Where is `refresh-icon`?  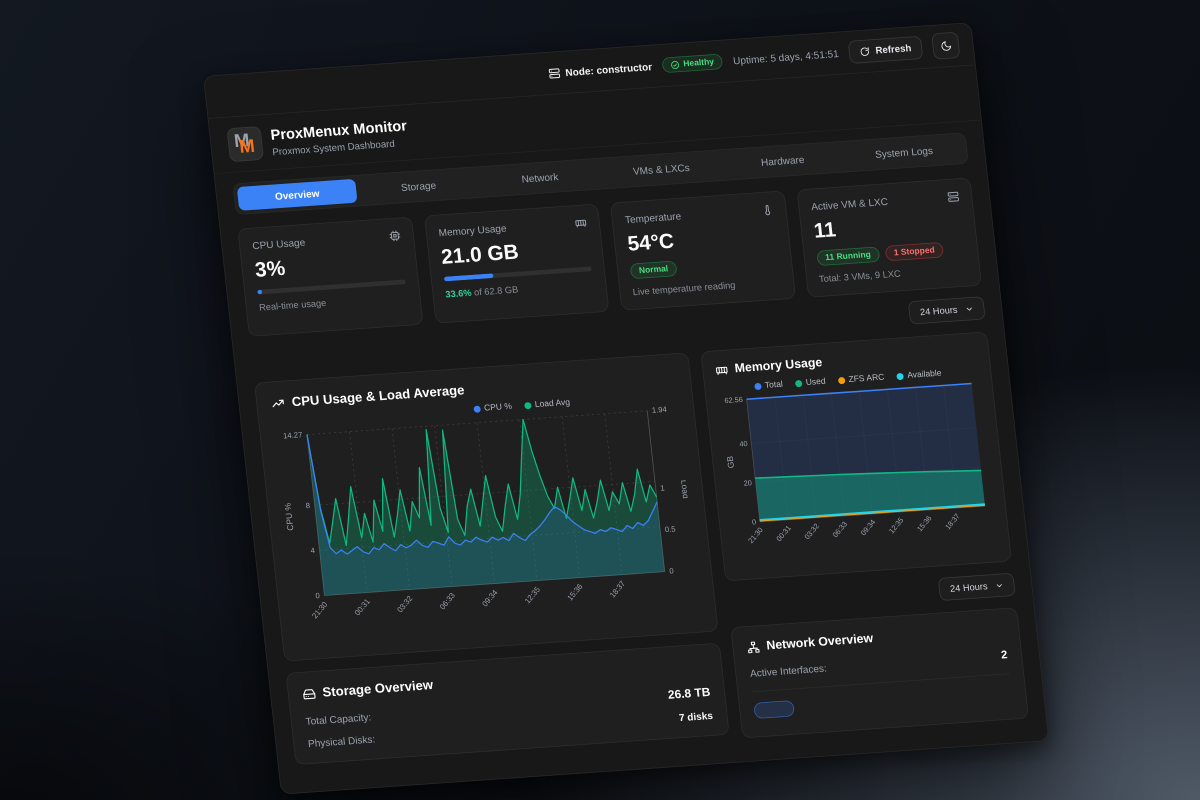
refresh-icon is located at coordinates (865, 51).